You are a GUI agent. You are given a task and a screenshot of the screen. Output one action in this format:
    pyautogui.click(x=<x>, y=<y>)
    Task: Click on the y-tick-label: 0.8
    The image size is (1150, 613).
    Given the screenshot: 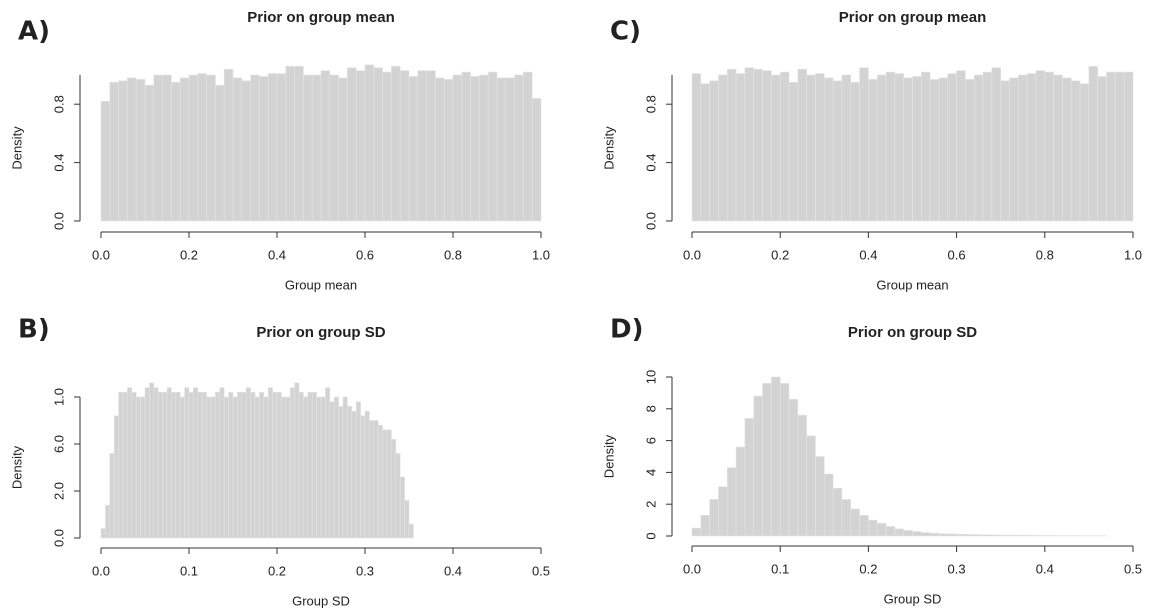 What is the action you would take?
    pyautogui.click(x=650, y=104)
    